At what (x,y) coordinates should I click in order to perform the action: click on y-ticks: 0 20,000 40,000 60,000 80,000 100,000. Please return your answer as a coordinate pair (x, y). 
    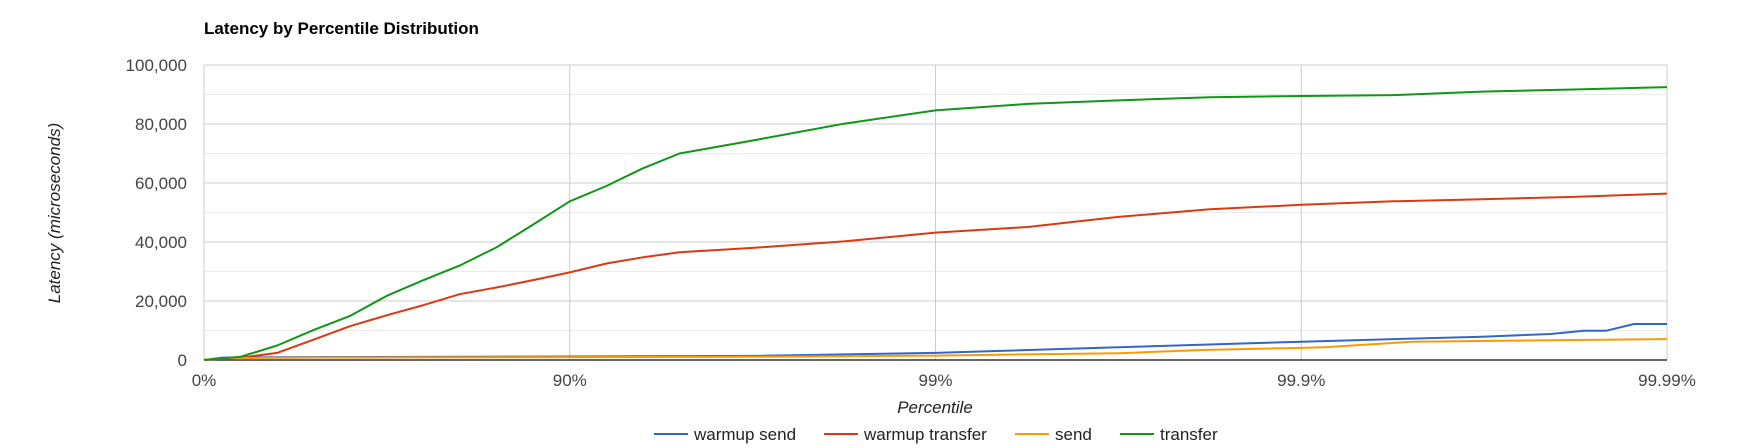
    Looking at the image, I should click on (156, 213).